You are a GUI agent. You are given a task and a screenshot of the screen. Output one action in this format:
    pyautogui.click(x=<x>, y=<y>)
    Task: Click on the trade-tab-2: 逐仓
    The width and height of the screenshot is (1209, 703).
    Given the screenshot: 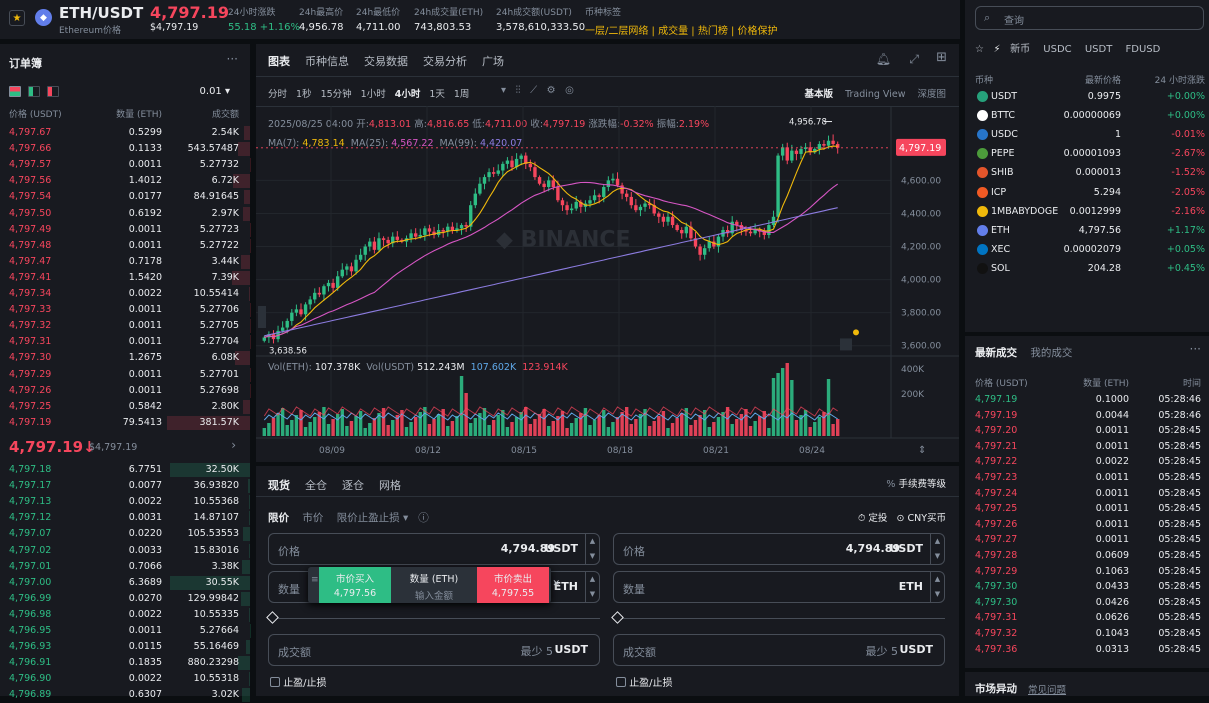 What is the action you would take?
    pyautogui.click(x=353, y=485)
    